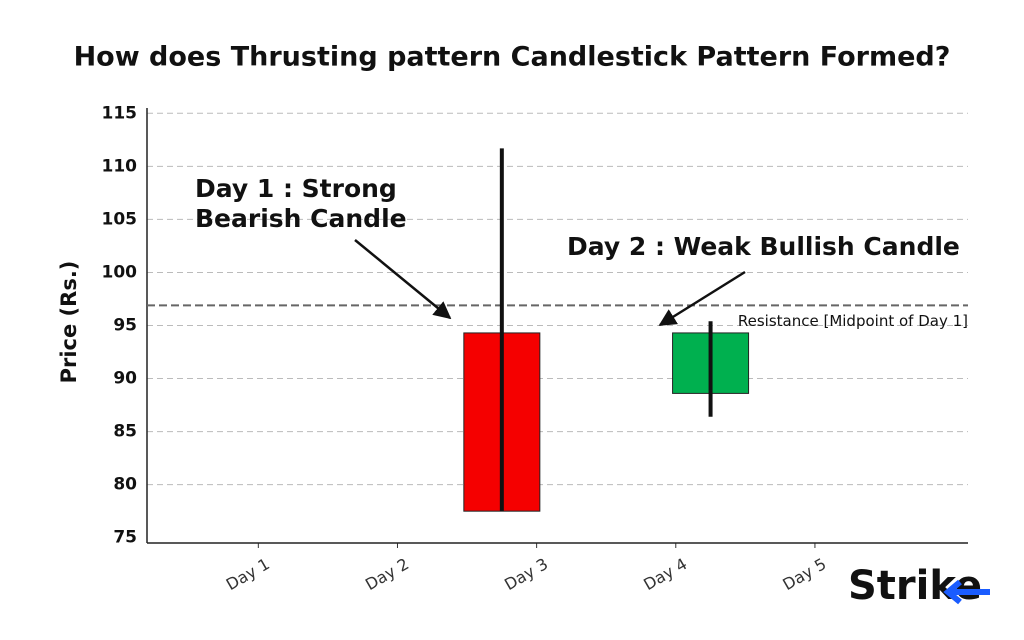 Image resolution: width=1024 pixels, height=640 pixels. What do you see at coordinates (120, 272) in the screenshot?
I see `y-tick-label: 100` at bounding box center [120, 272].